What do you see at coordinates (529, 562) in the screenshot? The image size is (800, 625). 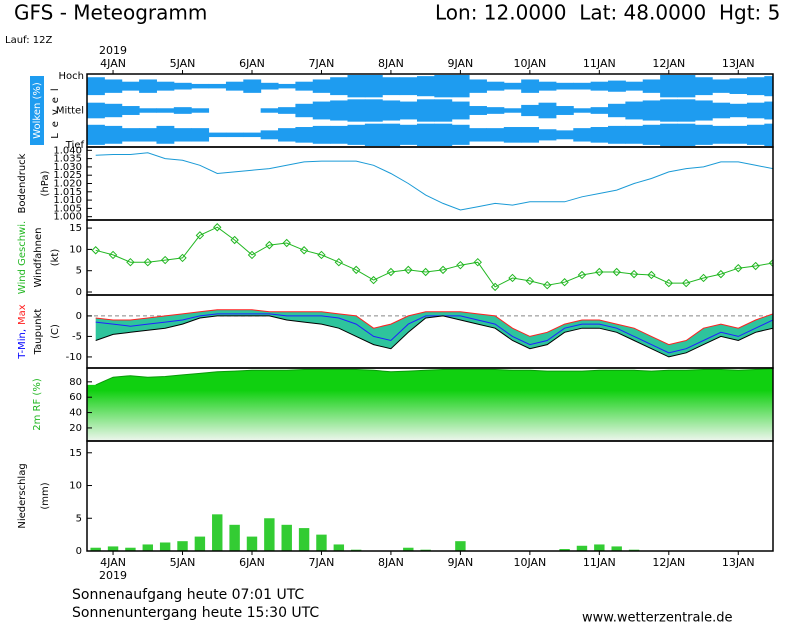 I see `x-tick-label-bottom: 10JAN` at bounding box center [529, 562].